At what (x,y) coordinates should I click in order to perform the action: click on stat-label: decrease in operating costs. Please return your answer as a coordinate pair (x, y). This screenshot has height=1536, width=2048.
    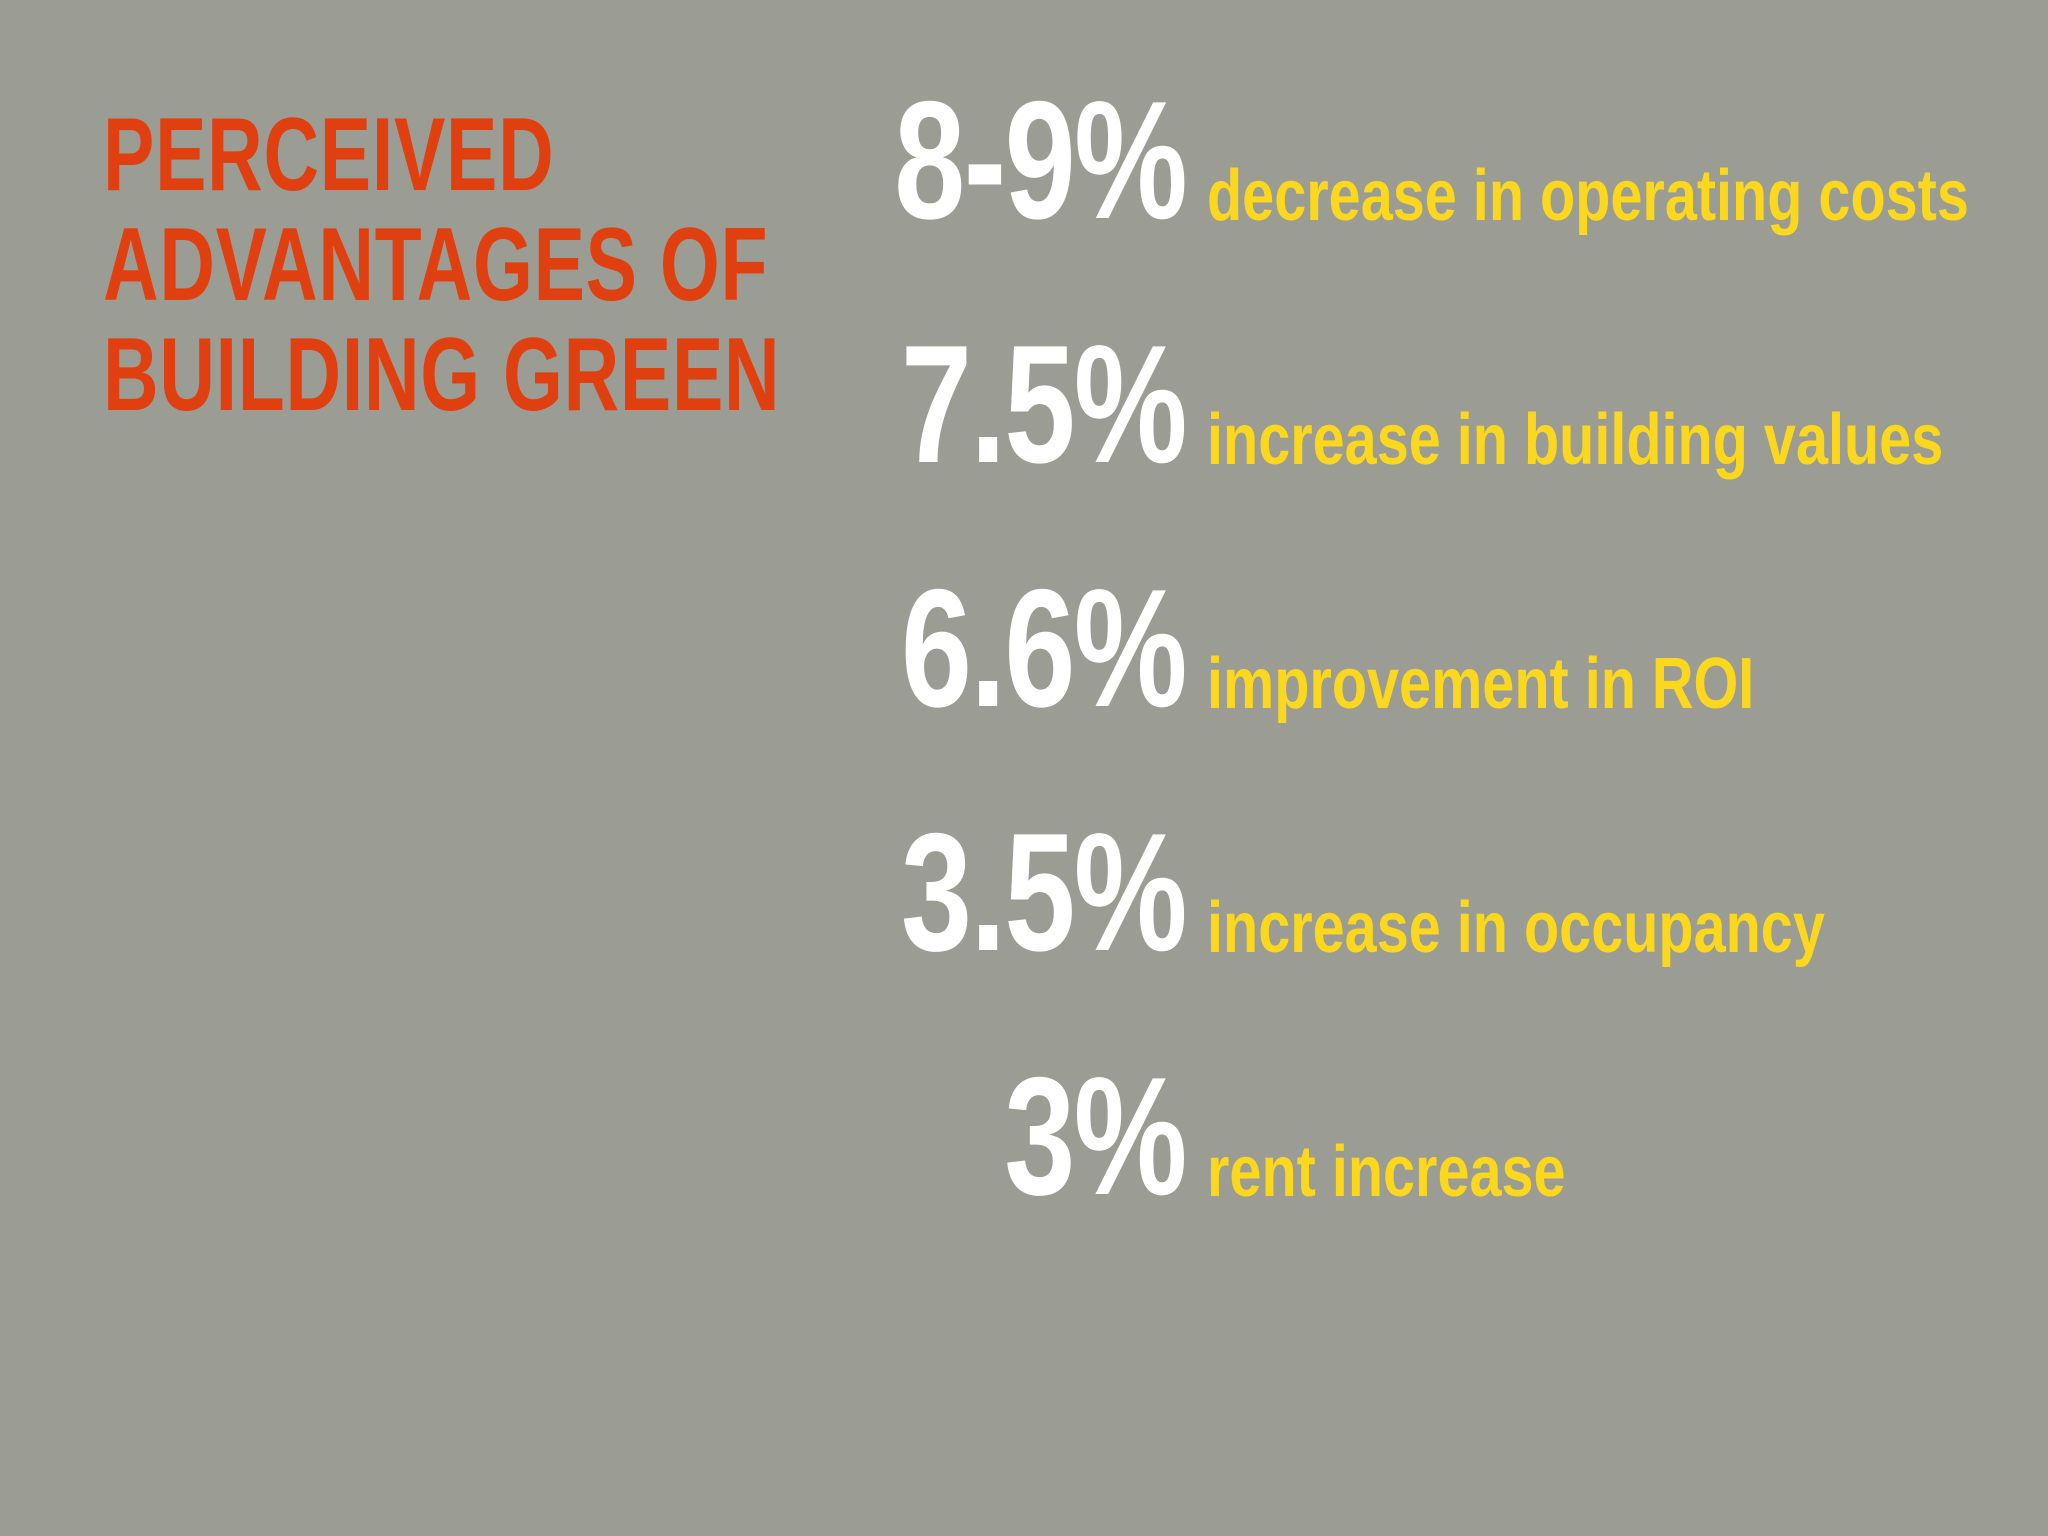
    Looking at the image, I should click on (1588, 196).